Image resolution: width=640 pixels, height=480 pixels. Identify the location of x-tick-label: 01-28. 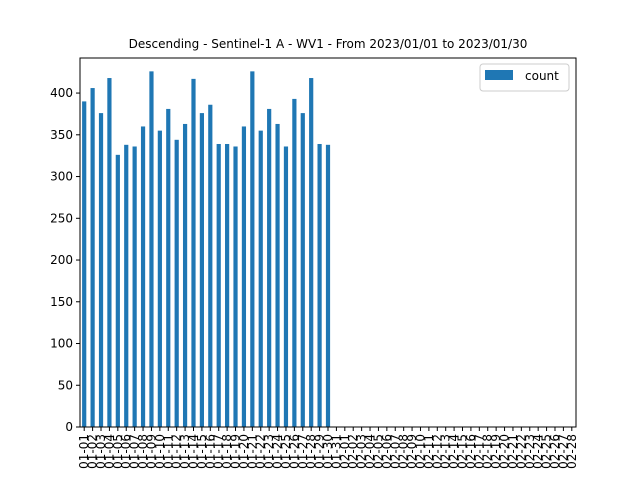
(311, 451).